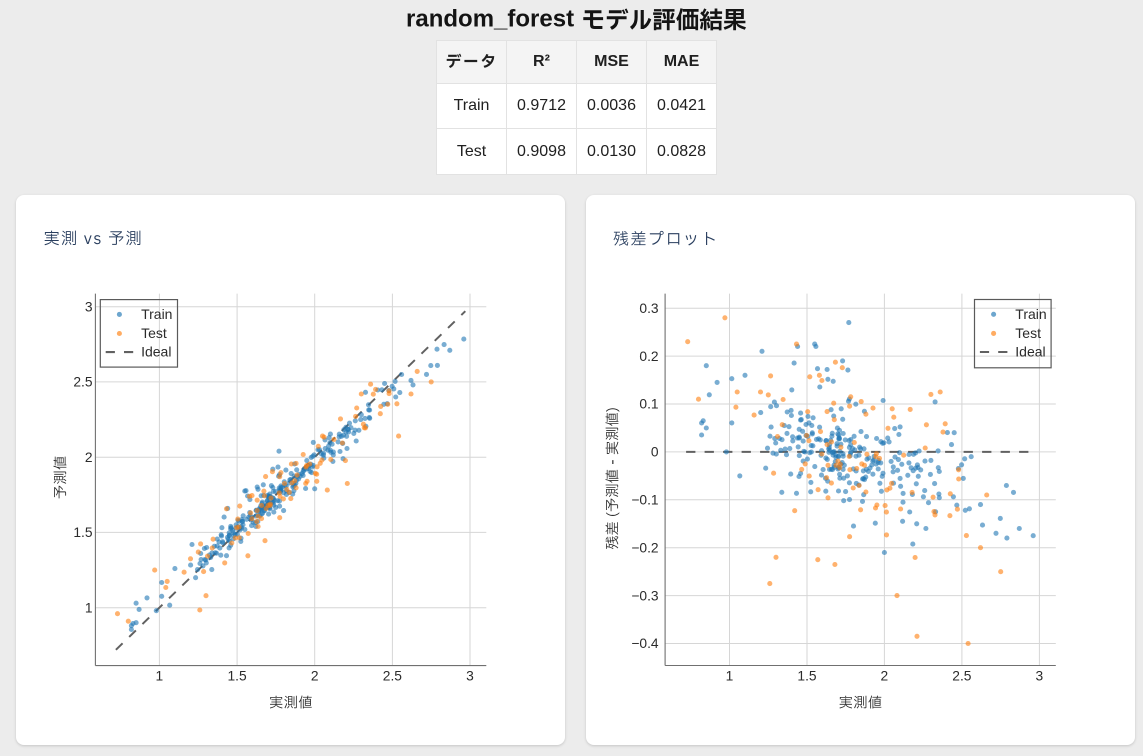 The image size is (1143, 756). Describe the element at coordinates (645, 595) in the screenshot. I see `svg-text: −0.3` at that location.